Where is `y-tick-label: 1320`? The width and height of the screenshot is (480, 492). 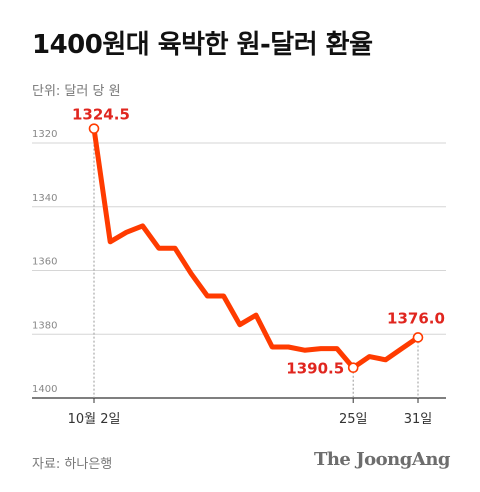
y-tick-label: 1320 is located at coordinates (44, 134).